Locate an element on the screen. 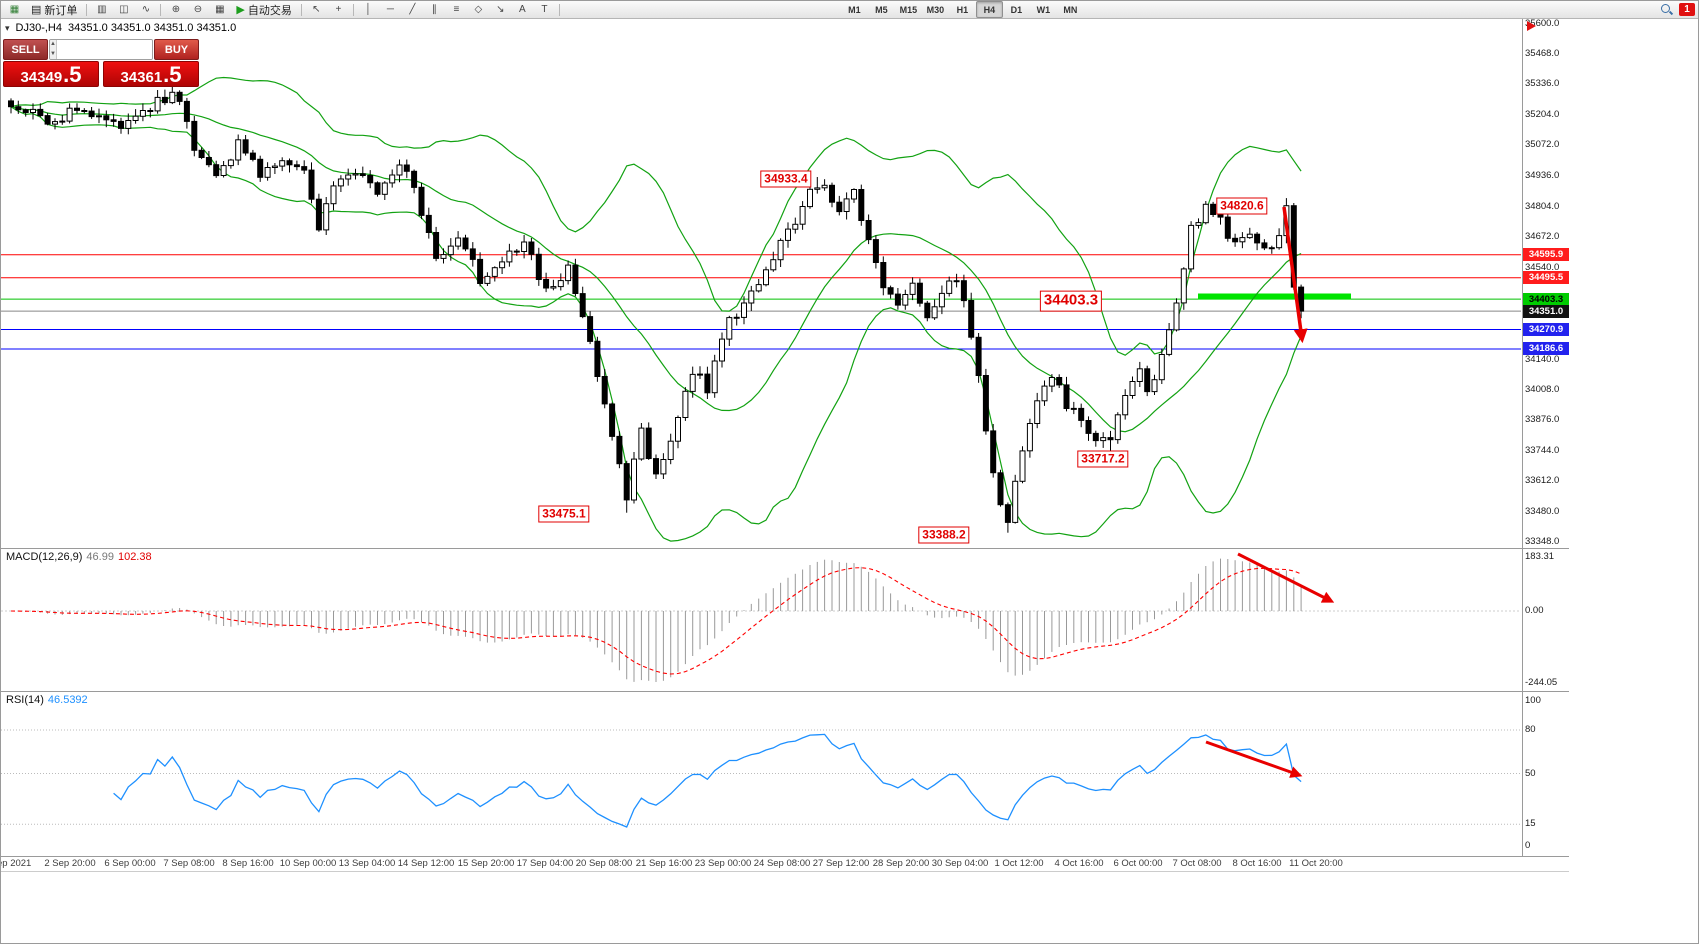 Image resolution: width=1699 pixels, height=944 pixels. timeframe-m1-button: M1 is located at coordinates (854, 9).